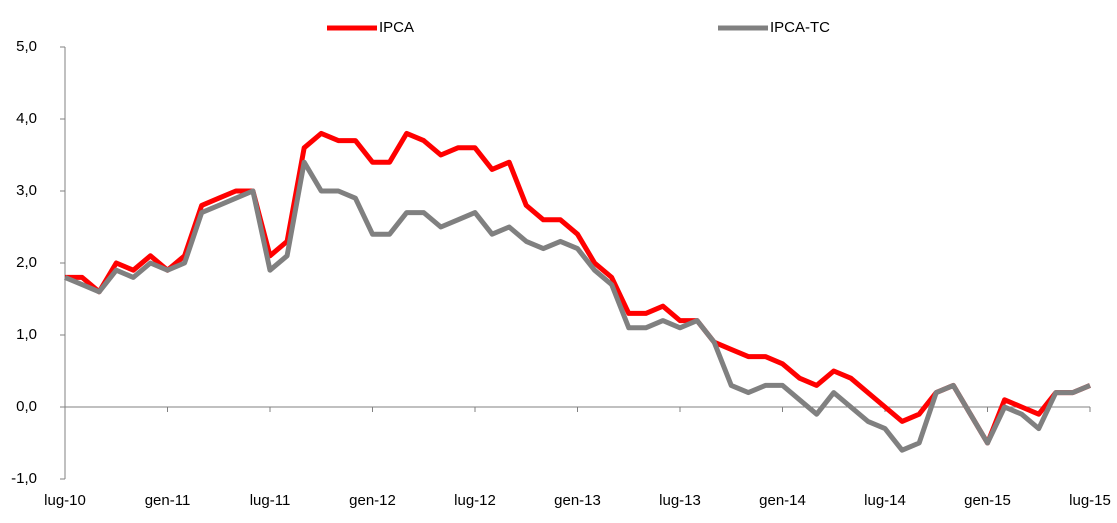 This screenshot has width=1117, height=523. I want to click on y-tick-label: -1,0, so click(24, 478).